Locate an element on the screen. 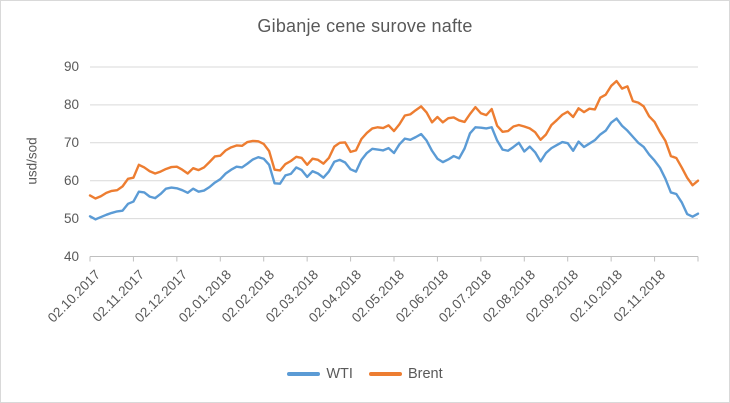 The width and height of the screenshot is (730, 403). legend-label-brent: Brent is located at coordinates (425, 374).